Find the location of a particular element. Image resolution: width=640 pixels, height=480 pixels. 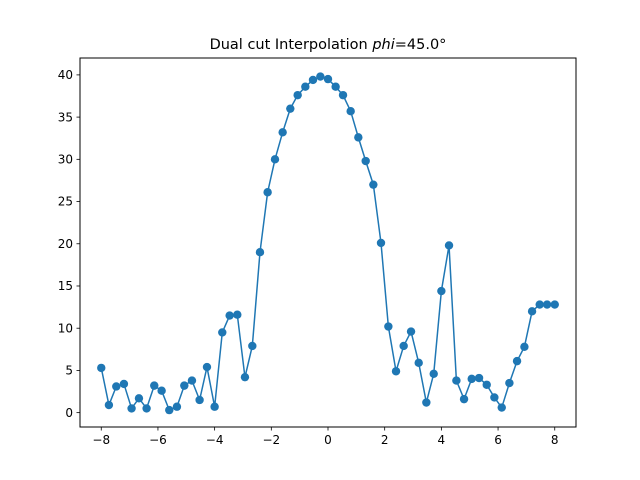

chart-title: Dual cut Interpolation phi=45.0° is located at coordinates (328, 45).